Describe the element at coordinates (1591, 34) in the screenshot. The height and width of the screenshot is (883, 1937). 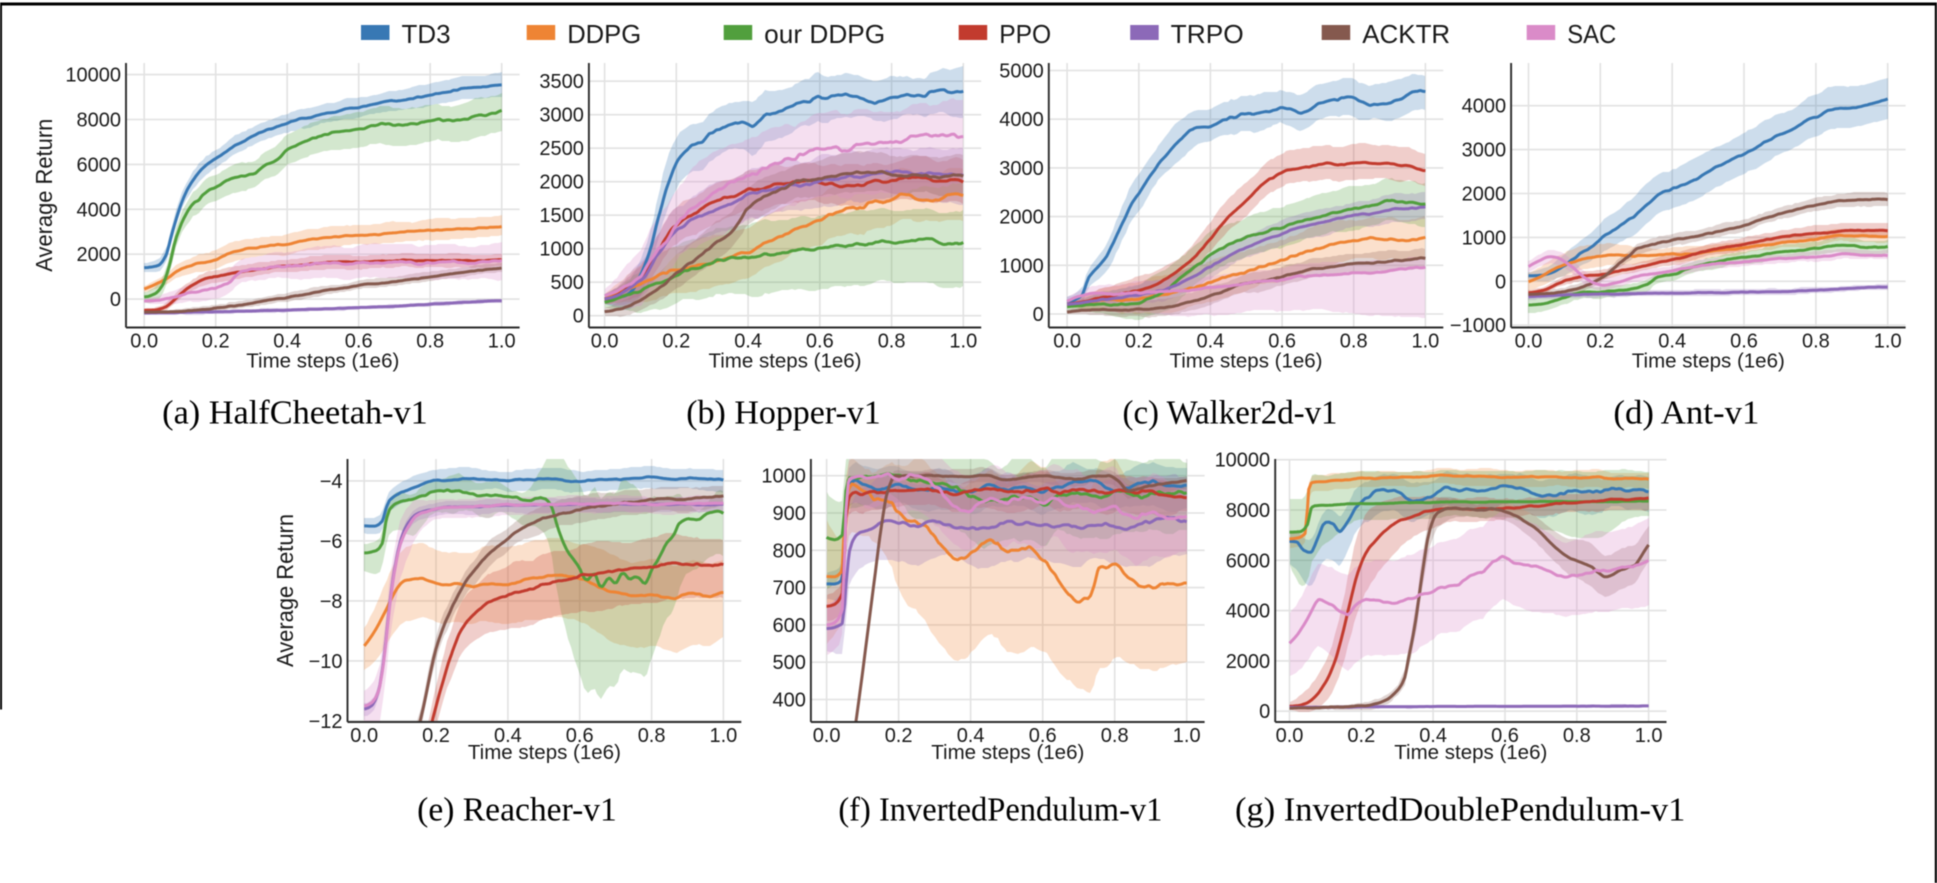
I see `svg-text: SAC` at that location.